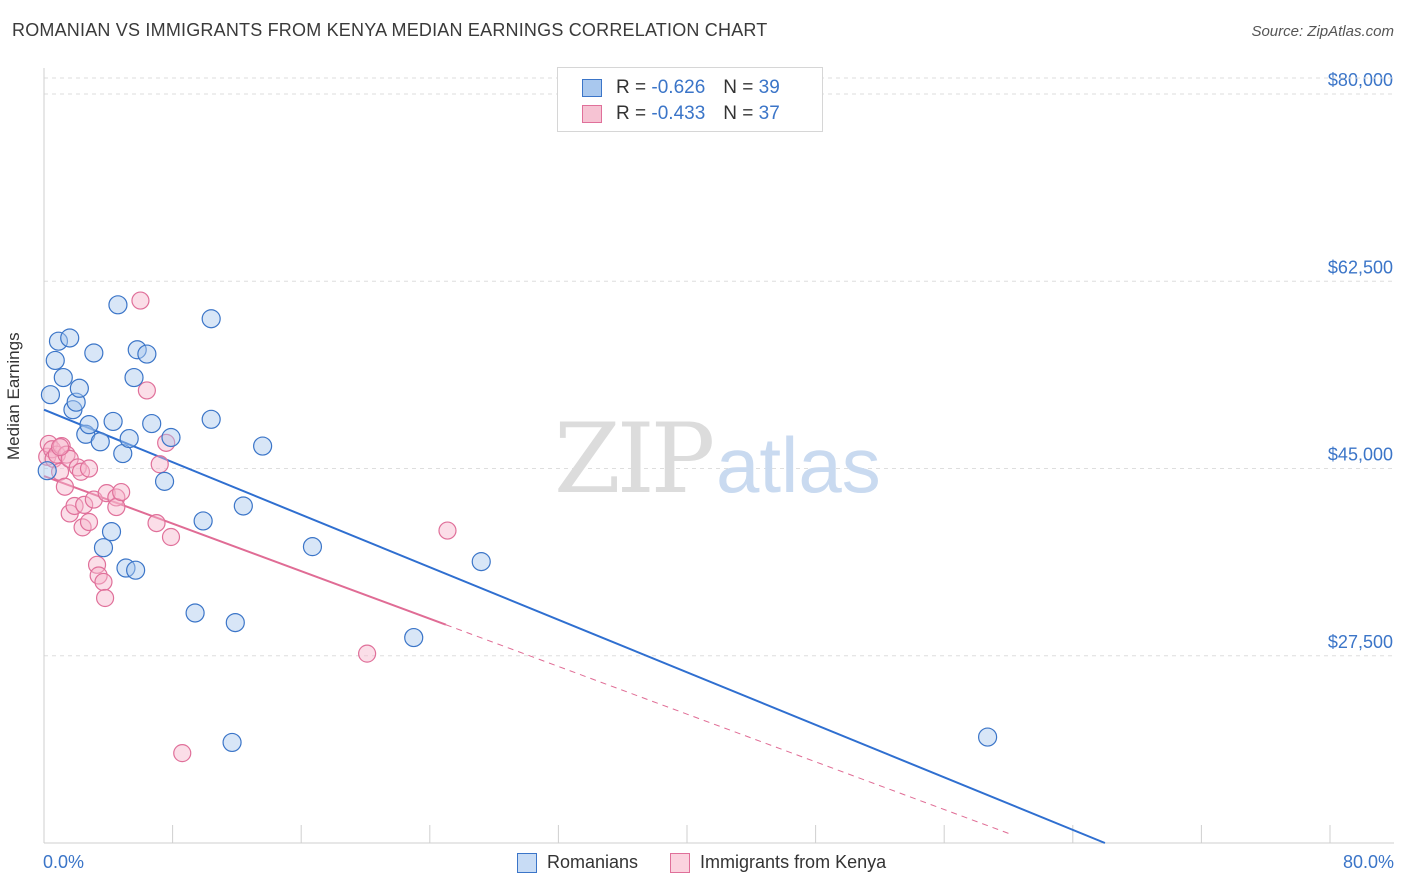  What do you see at coordinates (593, 862) in the screenshot?
I see `legend-label-romanians: Romanians` at bounding box center [593, 862].